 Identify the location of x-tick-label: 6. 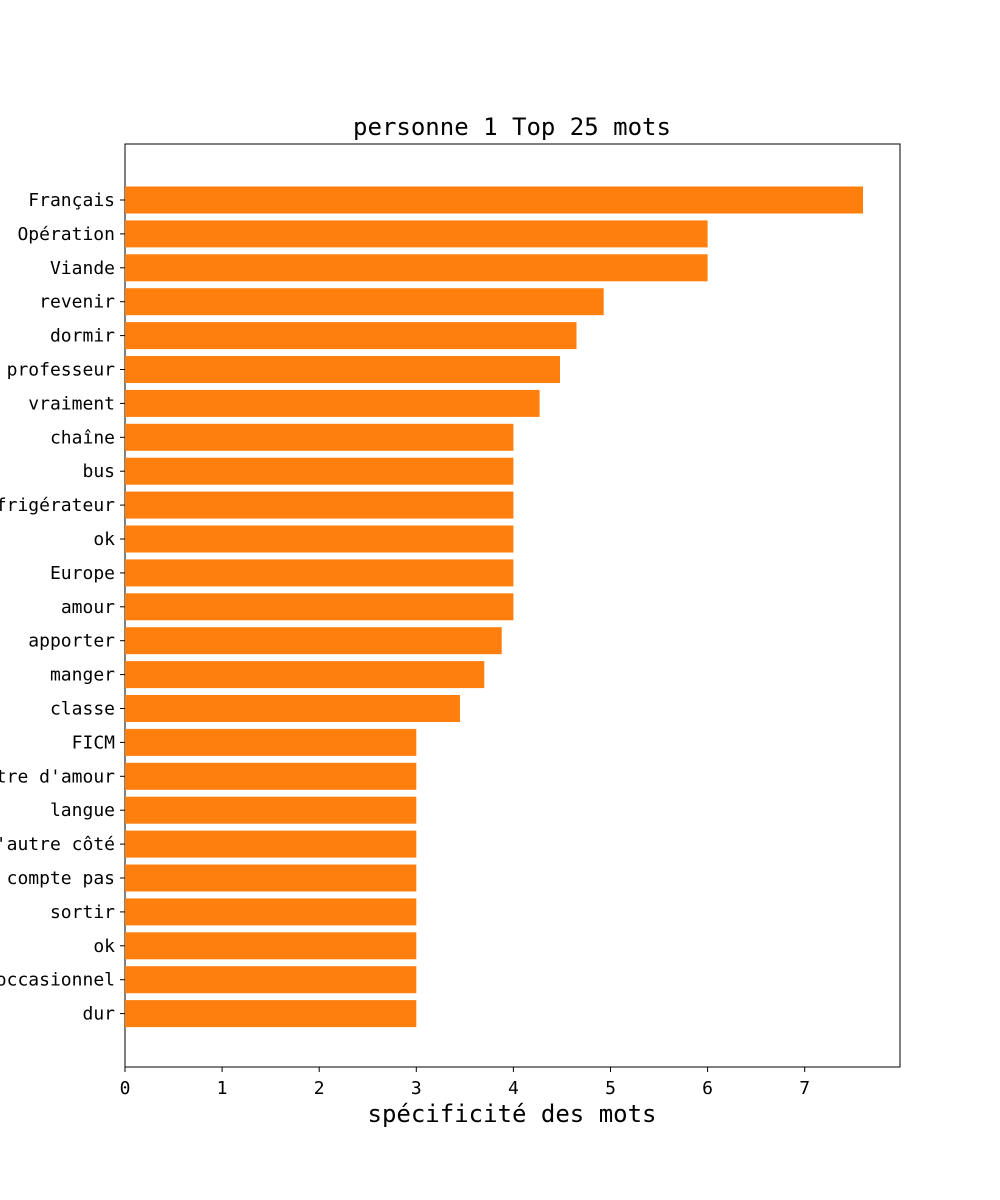
(707, 1088).